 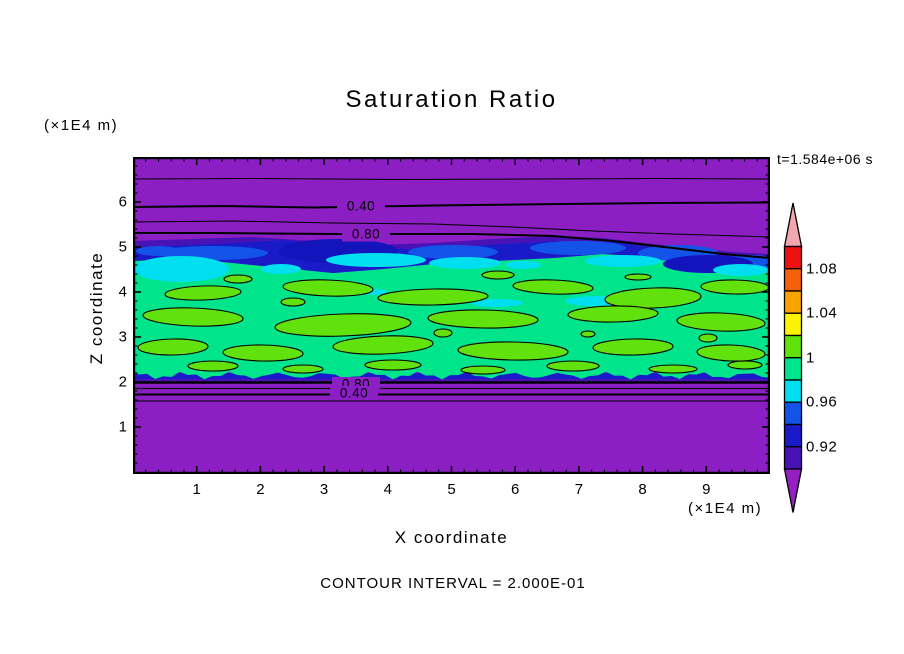 What do you see at coordinates (260, 489) in the screenshot?
I see `x-tick-label-2: 2` at bounding box center [260, 489].